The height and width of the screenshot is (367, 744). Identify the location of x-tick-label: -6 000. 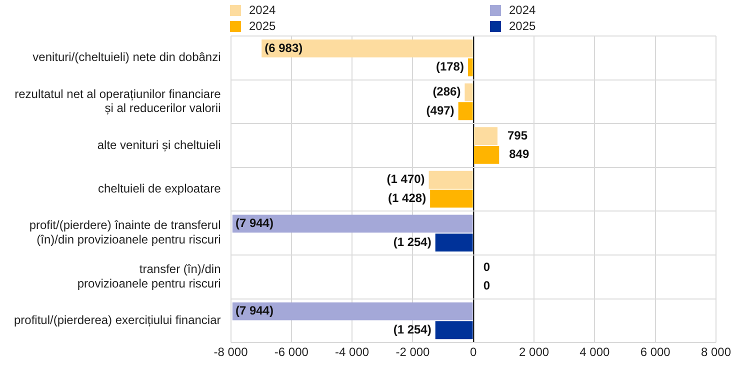
(291, 352).